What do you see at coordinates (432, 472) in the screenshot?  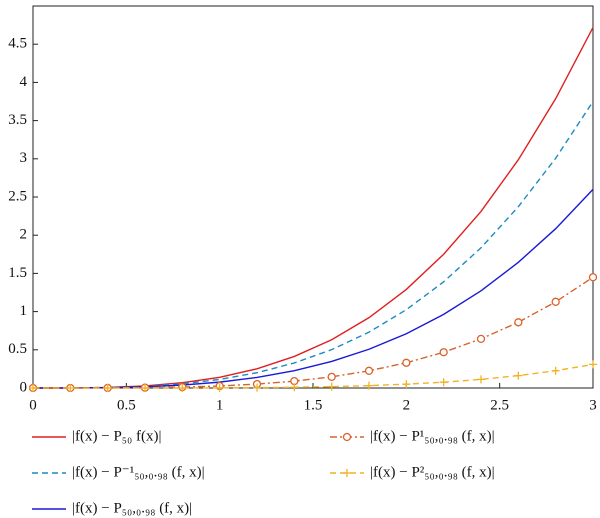 I see `legend-label: |f(x) − P²₅₀,₀.₉₈ (f, x)|` at bounding box center [432, 472].